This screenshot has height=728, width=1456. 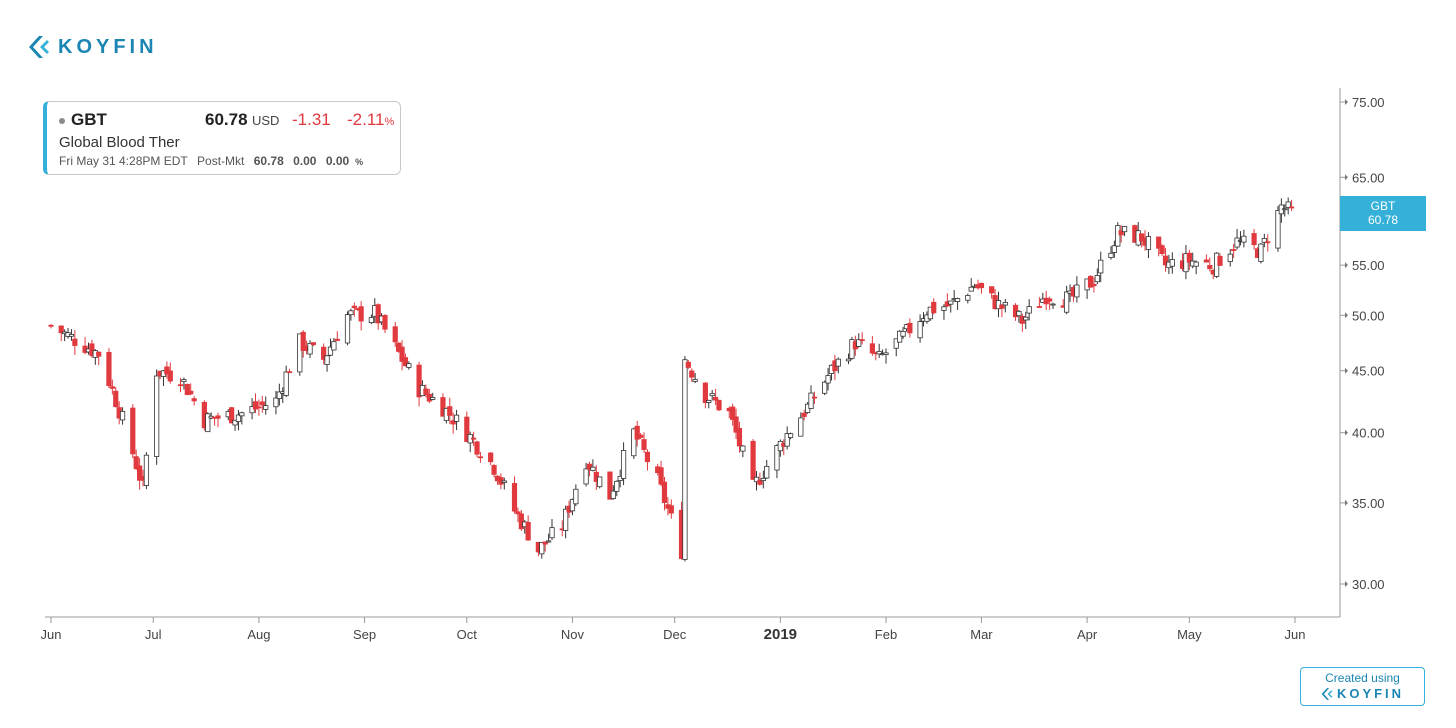 I want to click on x-tick-label: May, so click(x=1189, y=634).